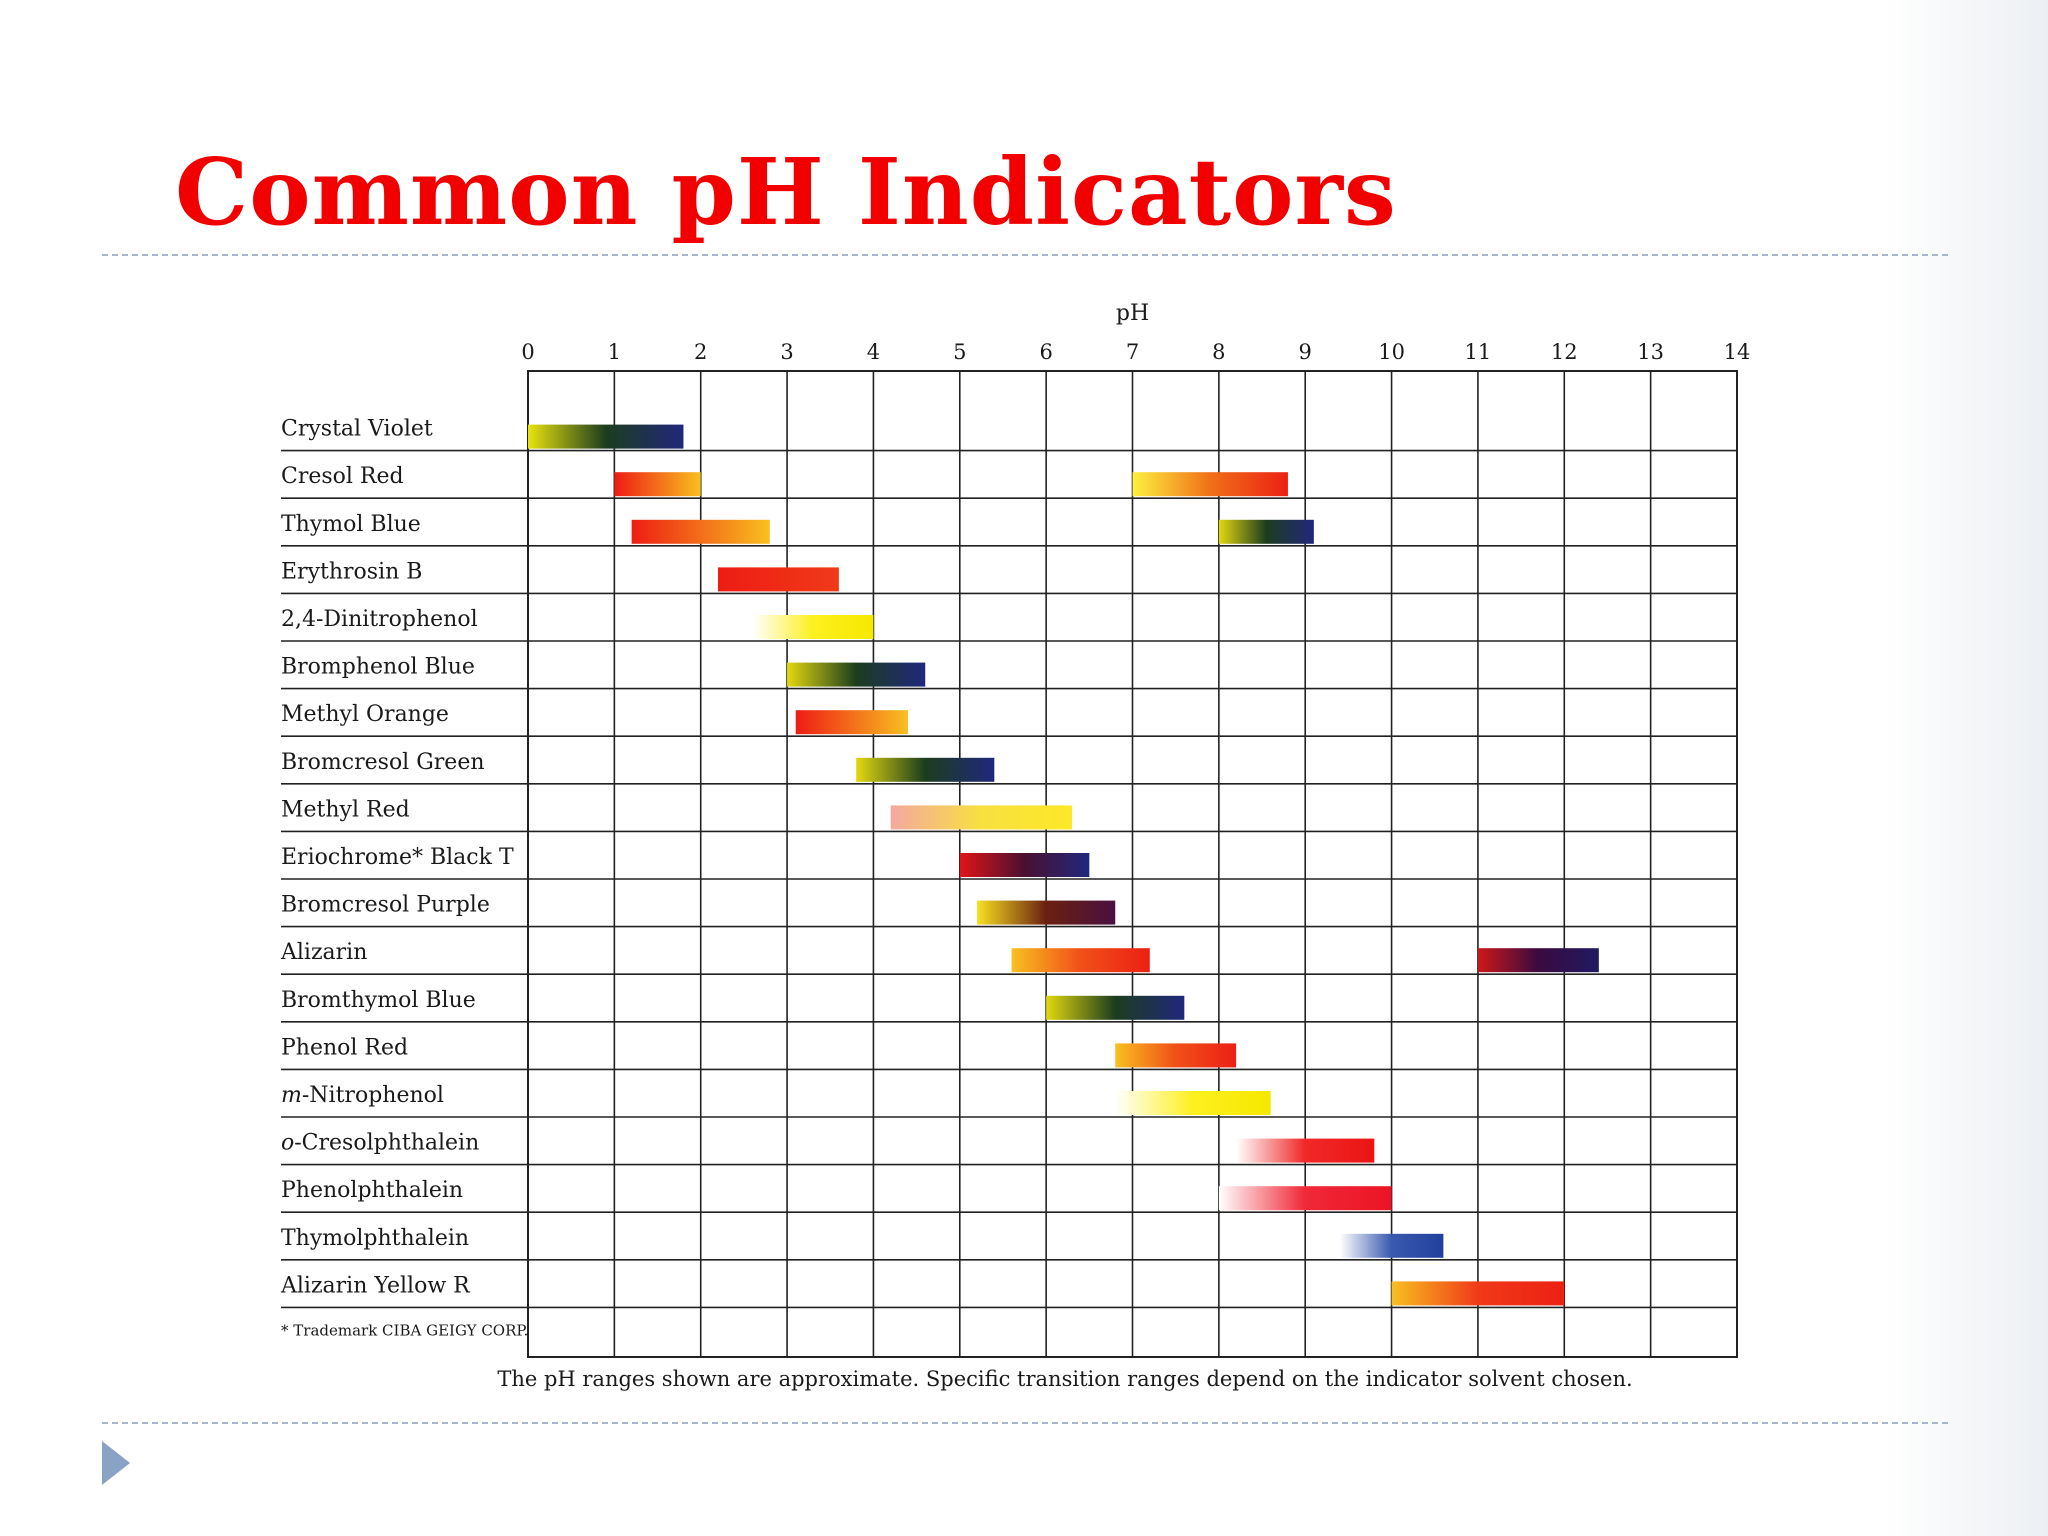 This screenshot has height=1536, width=2048. Describe the element at coordinates (345, 809) in the screenshot. I see `indicator-label: Methyl Red` at that location.